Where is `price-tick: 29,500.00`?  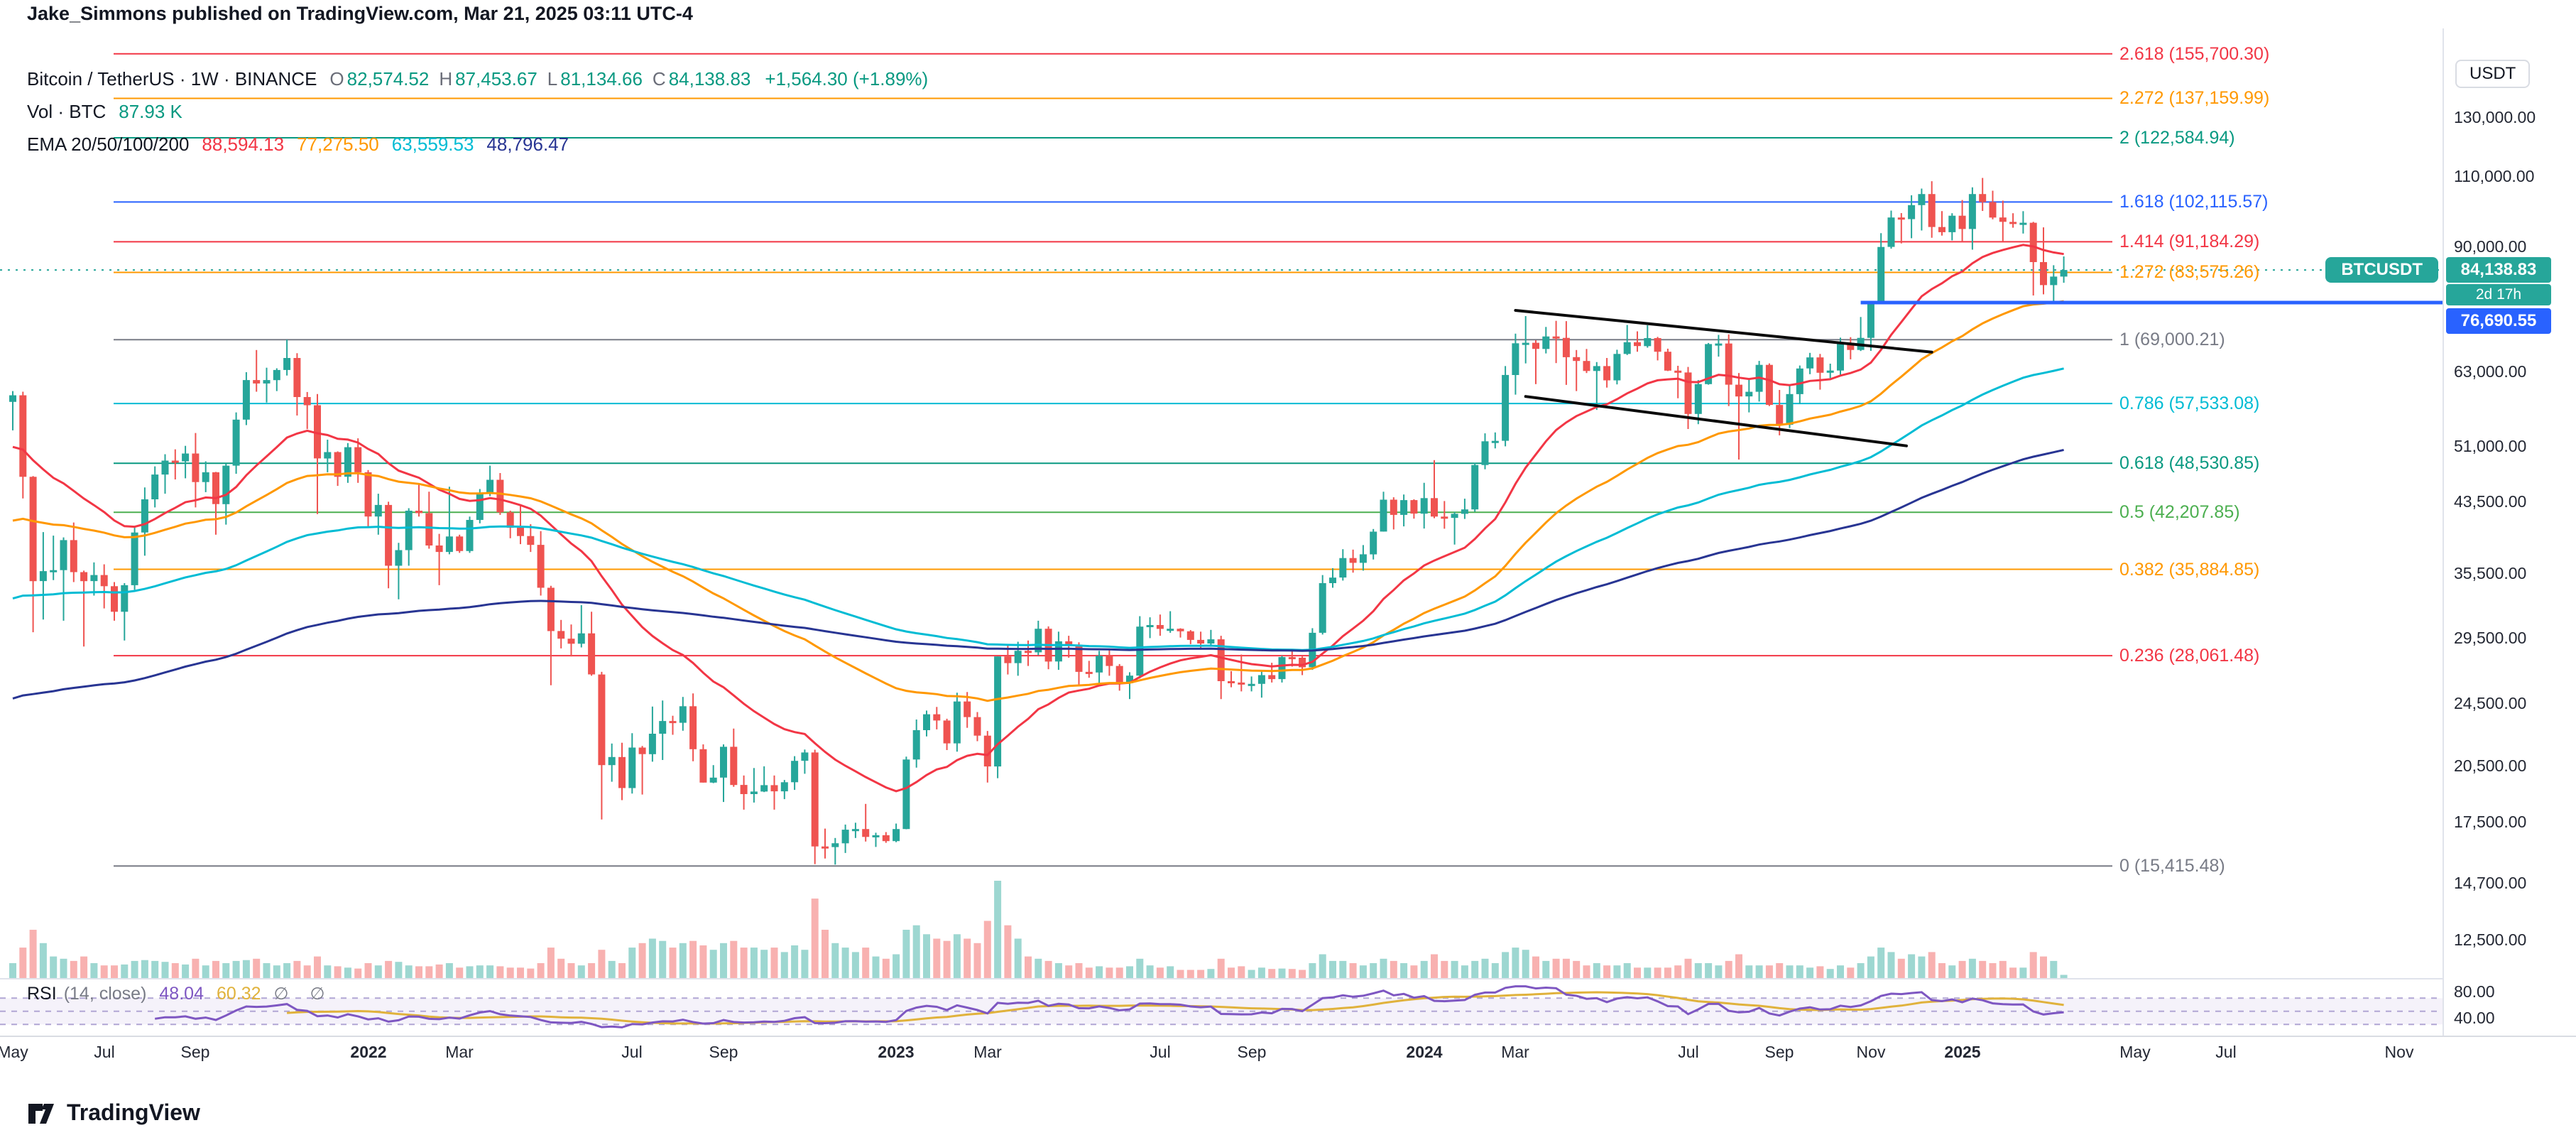 price-tick: 29,500.00 is located at coordinates (2490, 638).